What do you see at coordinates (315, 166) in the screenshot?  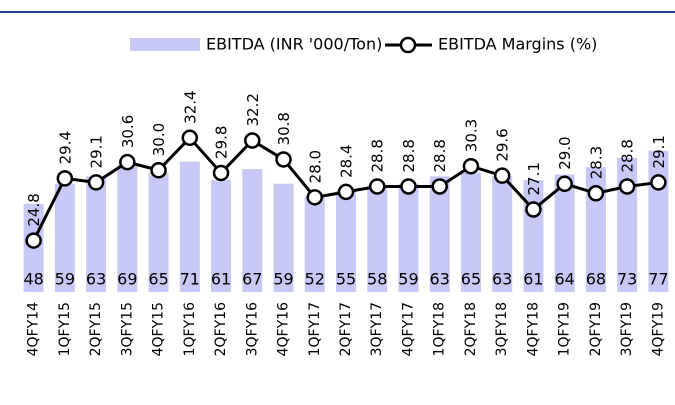 I see `line-label: 28.0` at bounding box center [315, 166].